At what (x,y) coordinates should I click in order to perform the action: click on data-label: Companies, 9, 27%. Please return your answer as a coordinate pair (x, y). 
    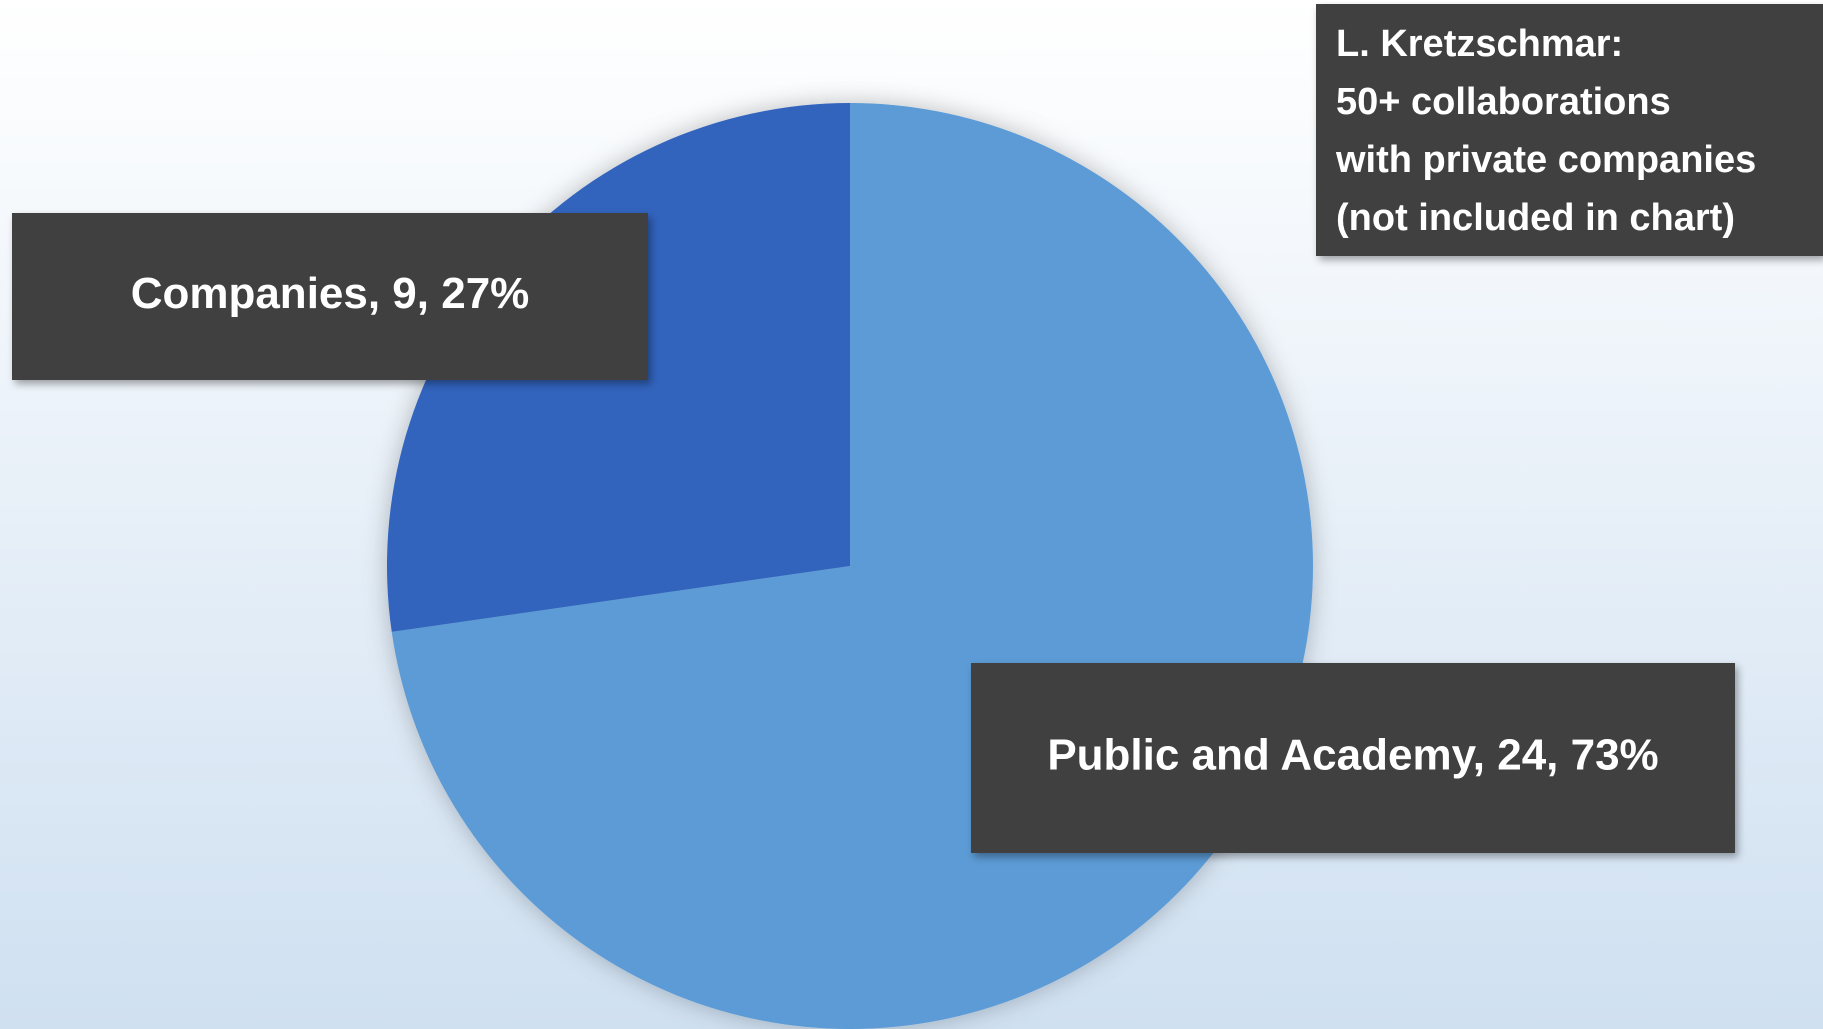
    Looking at the image, I should click on (330, 293).